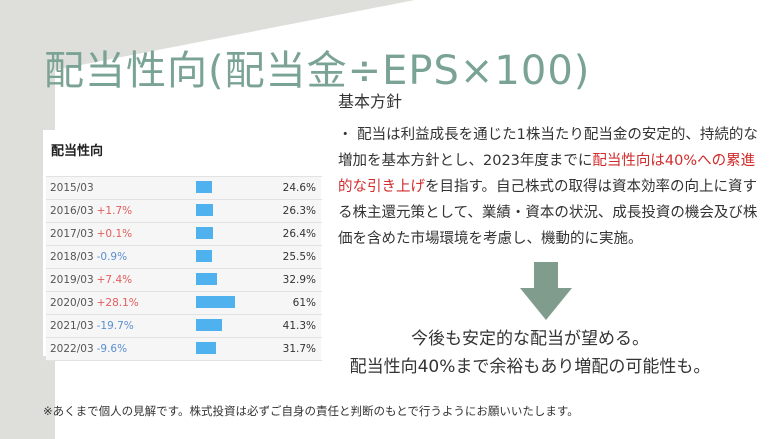 The image size is (780, 439). I want to click on row-year-text: 2020/03, so click(72, 303).